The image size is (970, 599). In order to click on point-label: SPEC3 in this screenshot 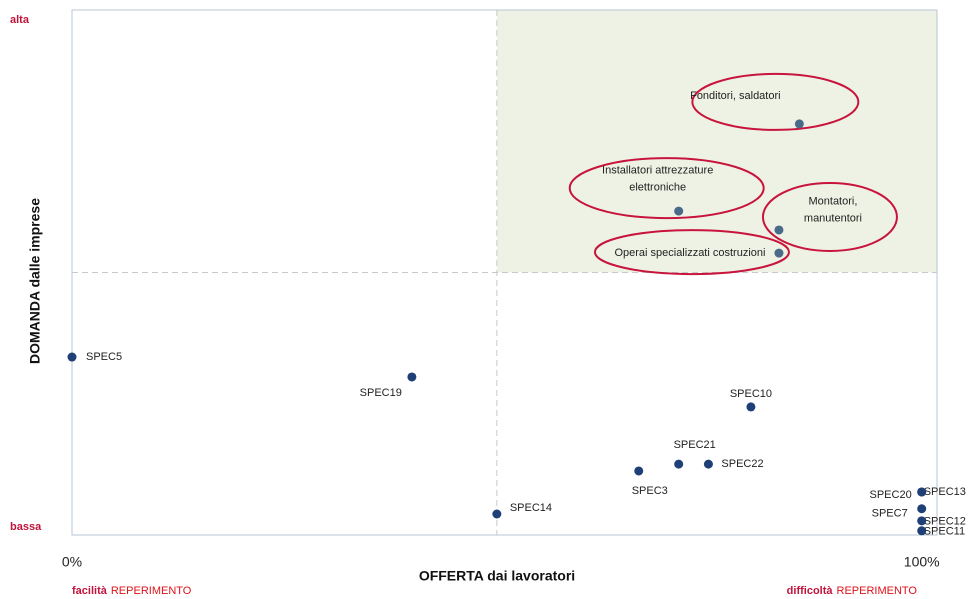, I will do `click(650, 491)`.